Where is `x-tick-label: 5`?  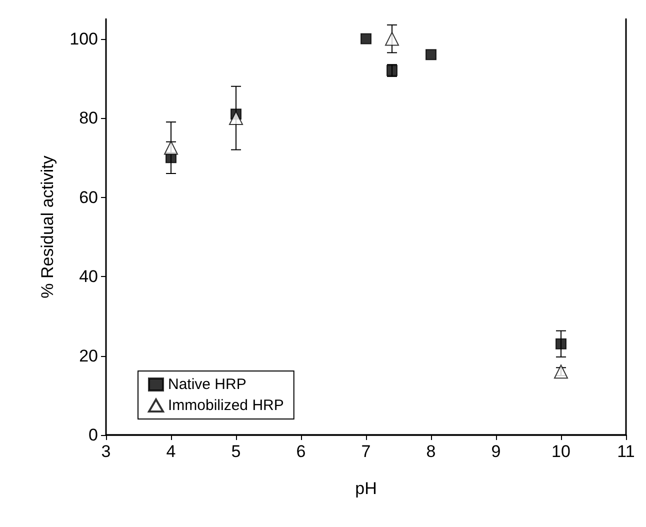
x-tick-label: 5 is located at coordinates (236, 451).